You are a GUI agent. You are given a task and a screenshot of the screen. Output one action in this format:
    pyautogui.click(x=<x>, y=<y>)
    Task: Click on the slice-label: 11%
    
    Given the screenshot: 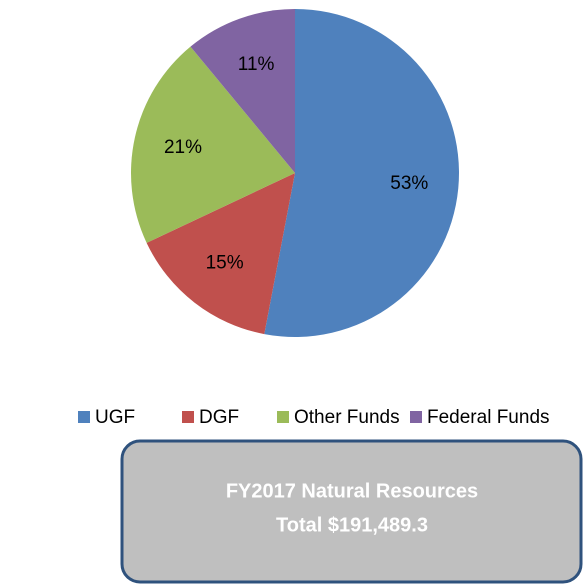 What is the action you would take?
    pyautogui.click(x=256, y=64)
    